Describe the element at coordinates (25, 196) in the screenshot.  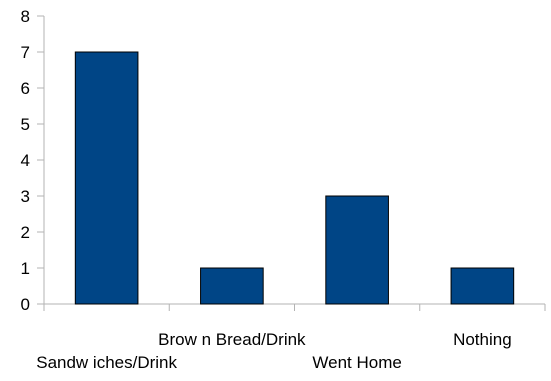
I see `y-tick-label: 3` at that location.